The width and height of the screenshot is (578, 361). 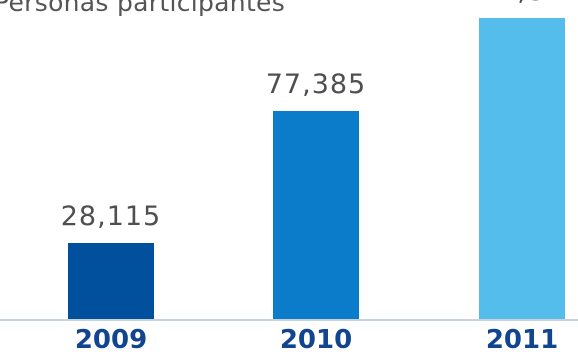 I want to click on chart-baseline, so click(x=289, y=320).